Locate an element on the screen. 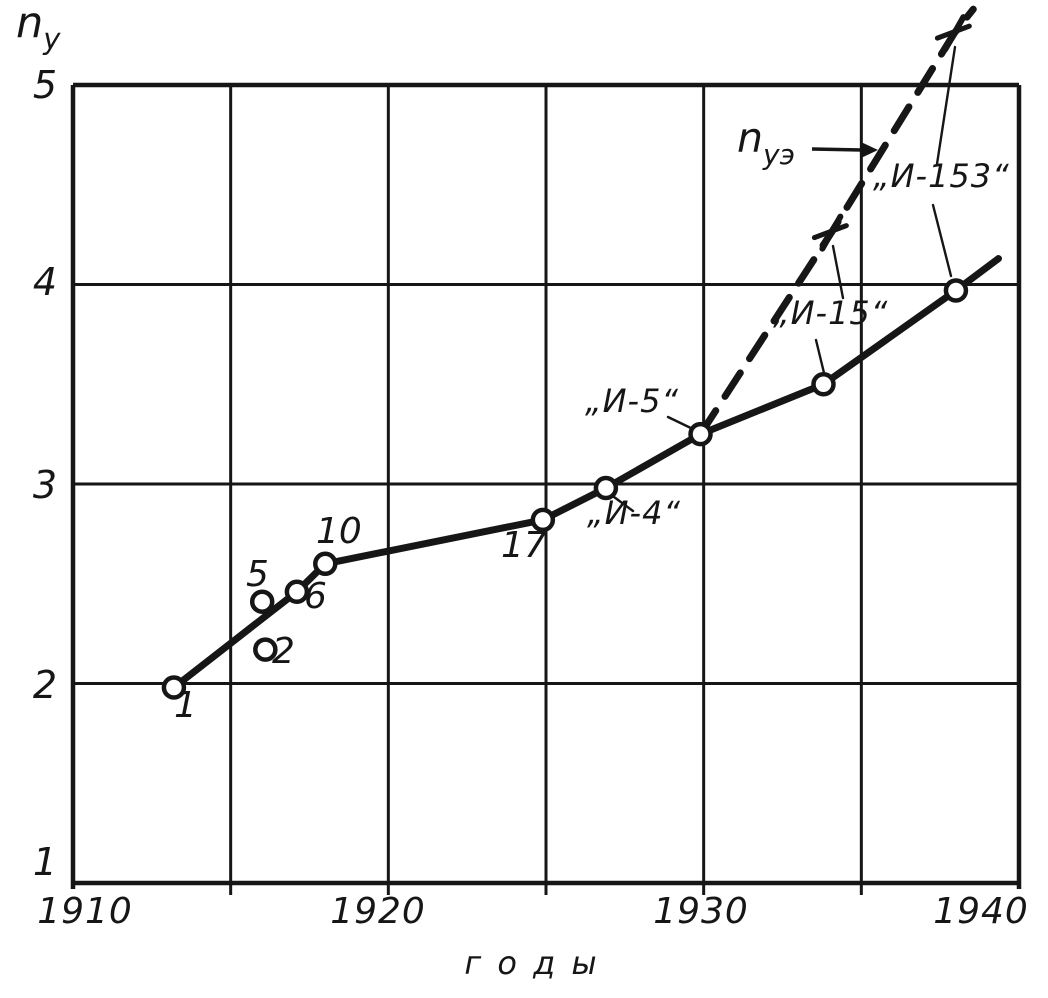 This screenshot has width=1048, height=998. x-tick-label-1920: 1920 is located at coordinates (378, 911).